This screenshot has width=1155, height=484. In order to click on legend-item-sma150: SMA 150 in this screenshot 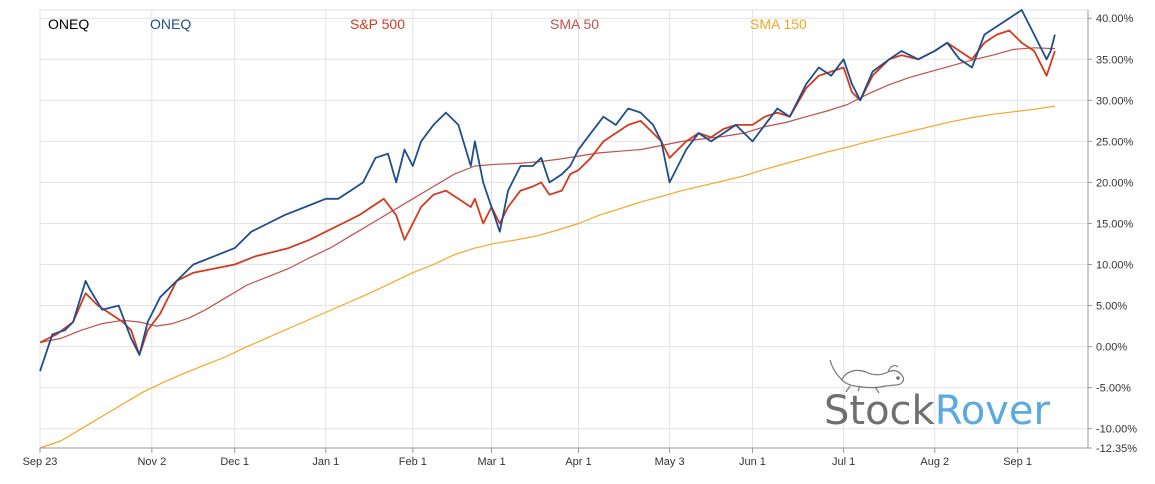, I will do `click(778, 24)`.